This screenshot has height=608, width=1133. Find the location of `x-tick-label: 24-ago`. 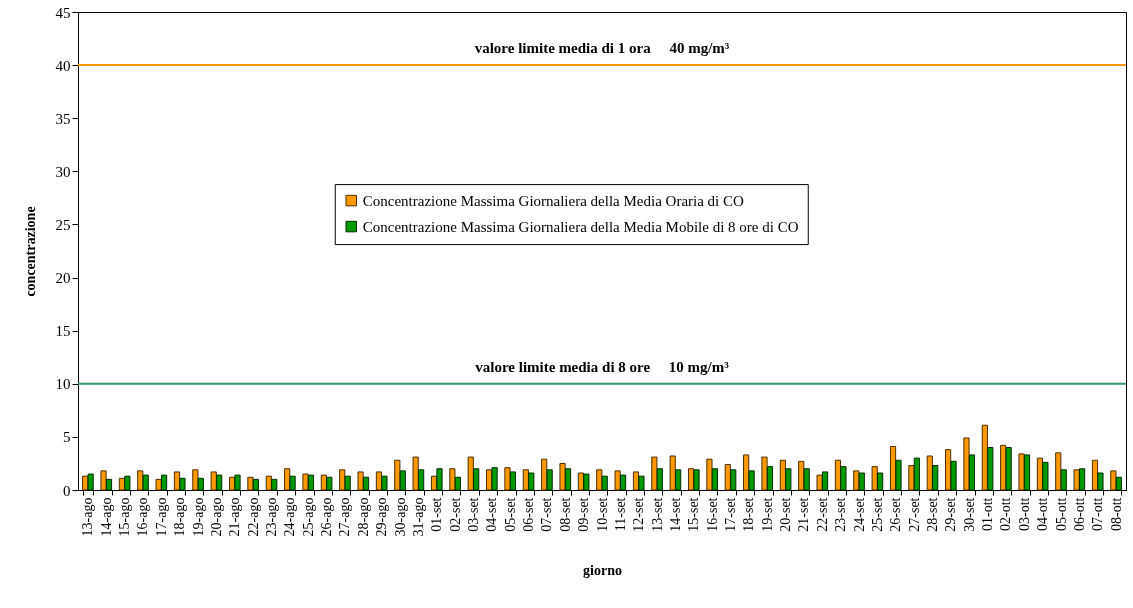

x-tick-label: 24-ago is located at coordinates (290, 517).